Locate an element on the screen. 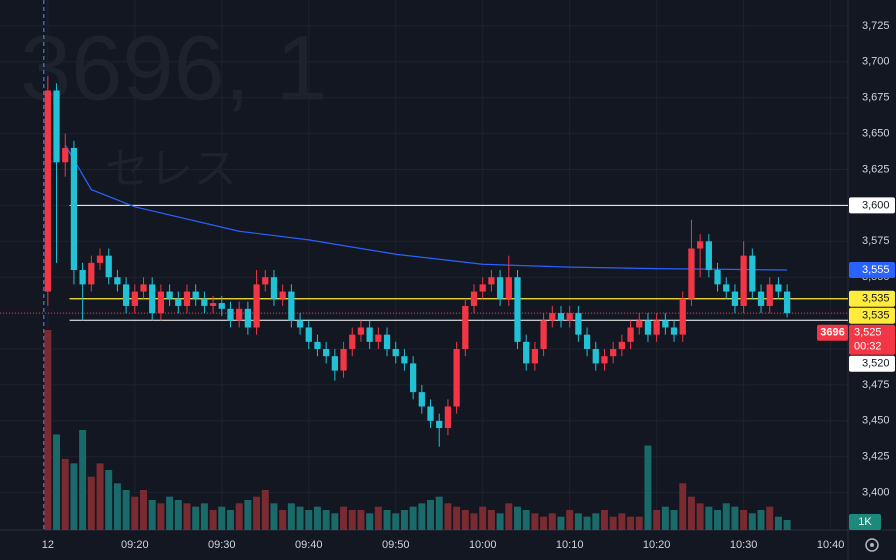 The image size is (896, 560). x-tick-label: 09:50 is located at coordinates (396, 545).